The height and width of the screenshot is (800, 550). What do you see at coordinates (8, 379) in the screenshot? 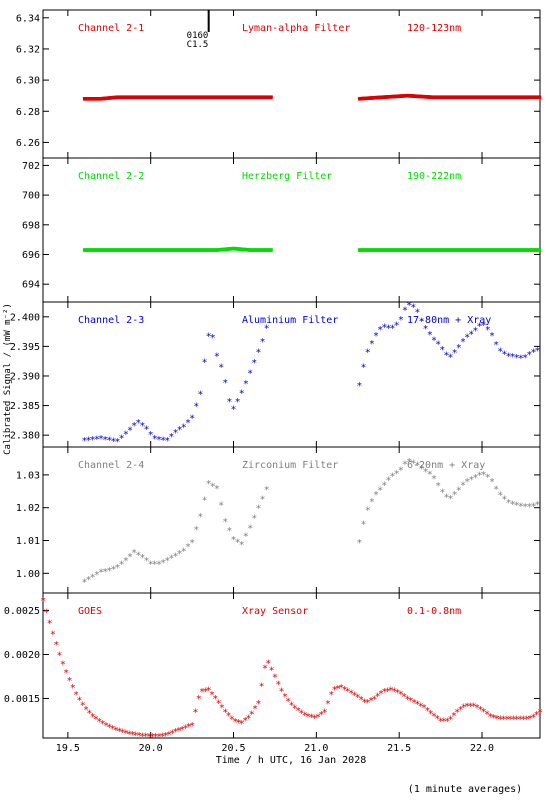
I see `y-axis-label: Calibrated Signal / (mW m⁻²)` at bounding box center [8, 379].